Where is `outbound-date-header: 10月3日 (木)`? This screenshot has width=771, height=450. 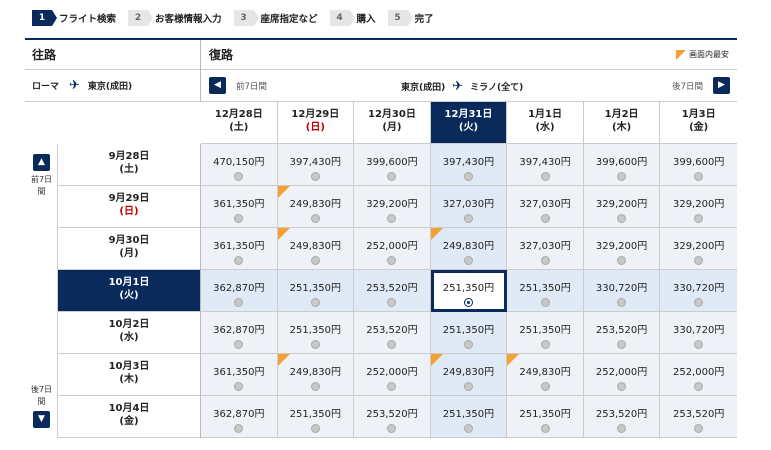
outbound-date-header: 10月3日 (木) is located at coordinates (129, 375).